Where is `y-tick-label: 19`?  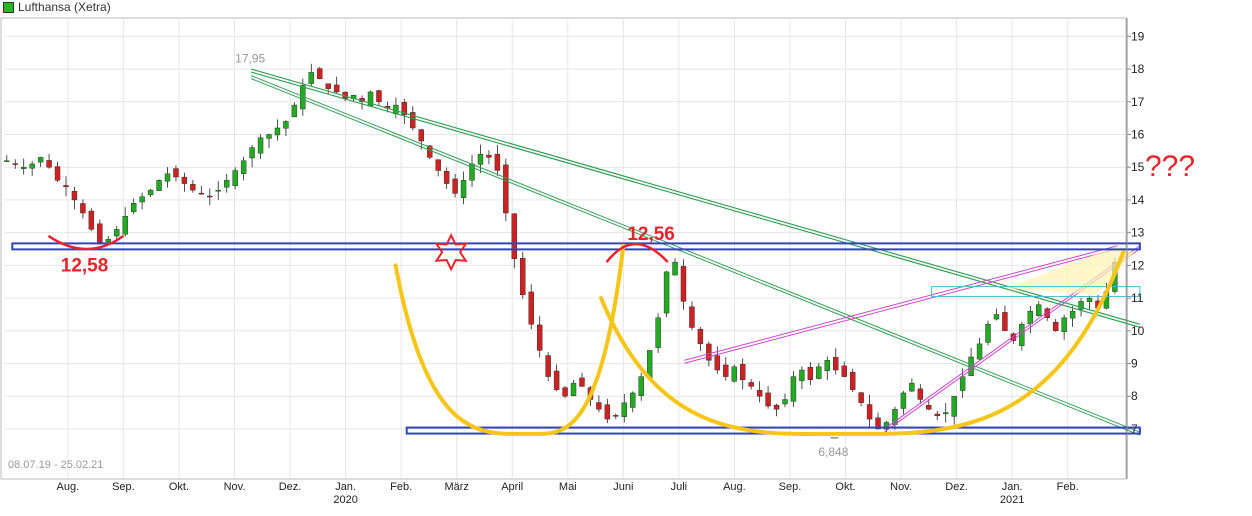 y-tick-label: 19 is located at coordinates (1138, 36).